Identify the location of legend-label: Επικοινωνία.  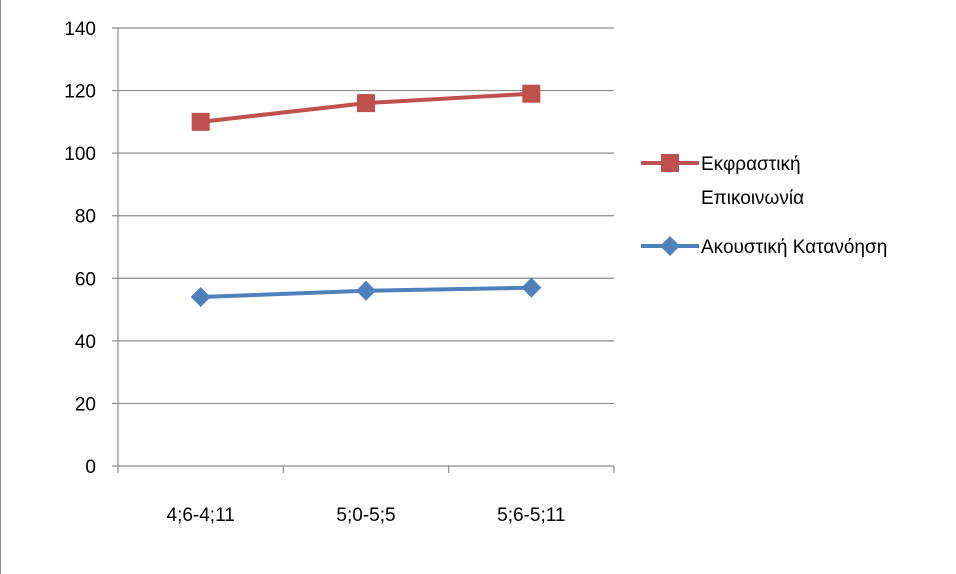
(752, 198).